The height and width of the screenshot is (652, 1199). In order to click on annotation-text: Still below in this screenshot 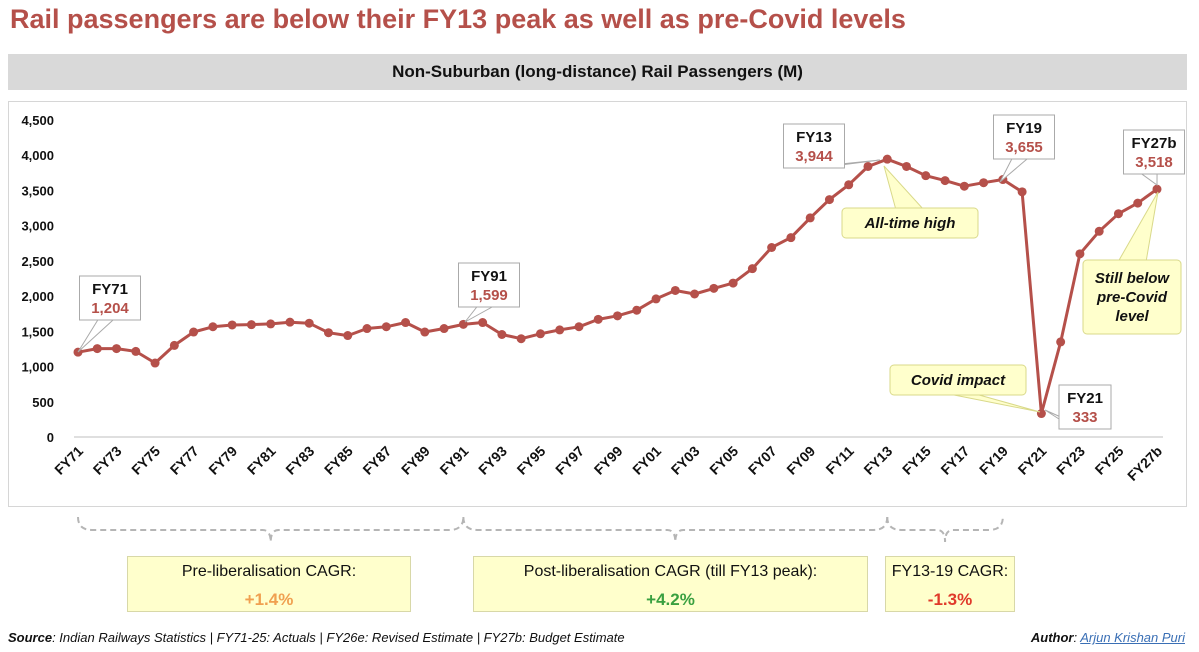, I will do `click(1133, 278)`.